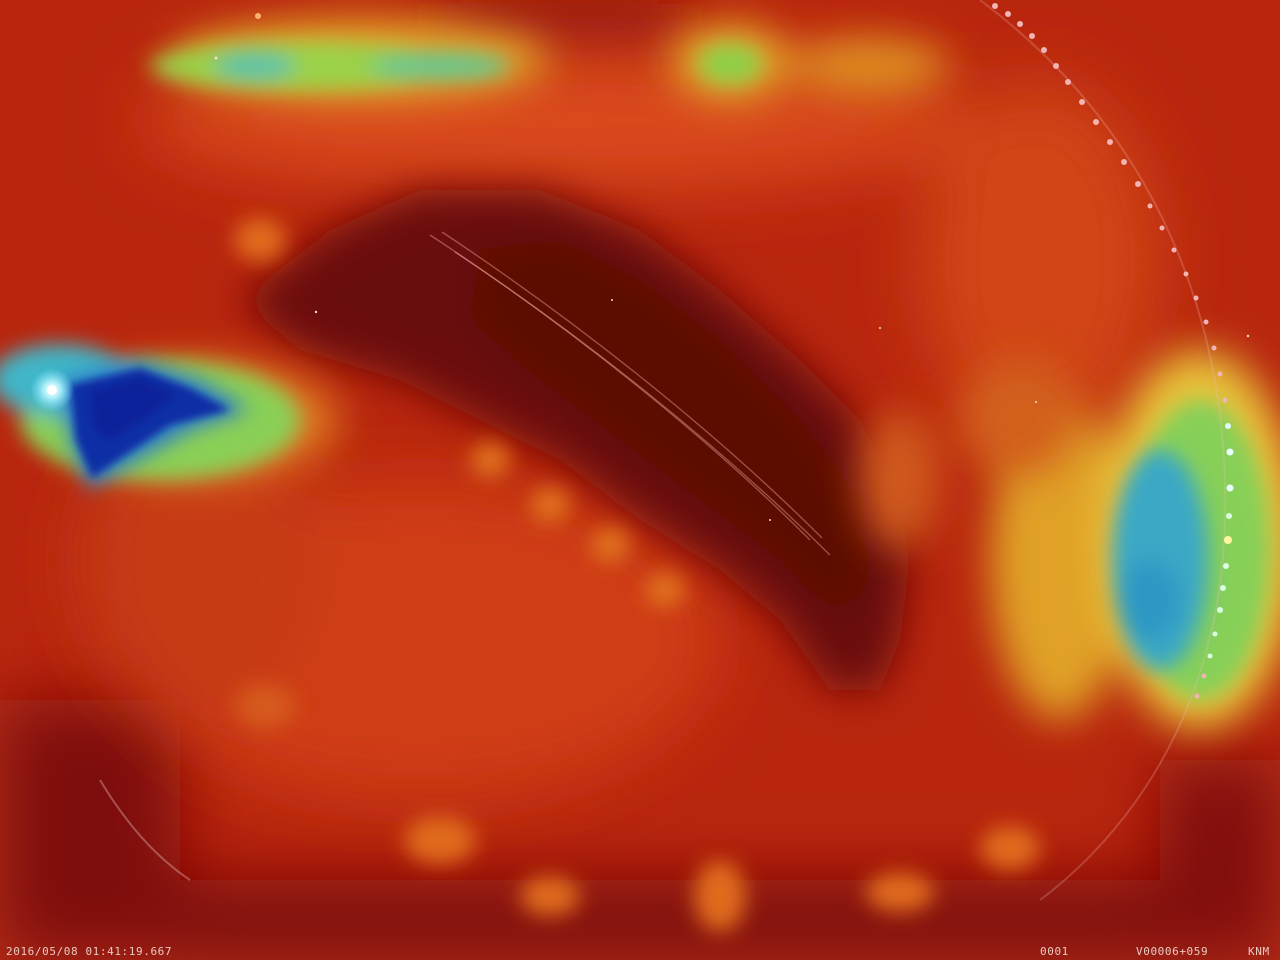  I want to click on sequence-id-label: V00006+059, so click(1172, 951).